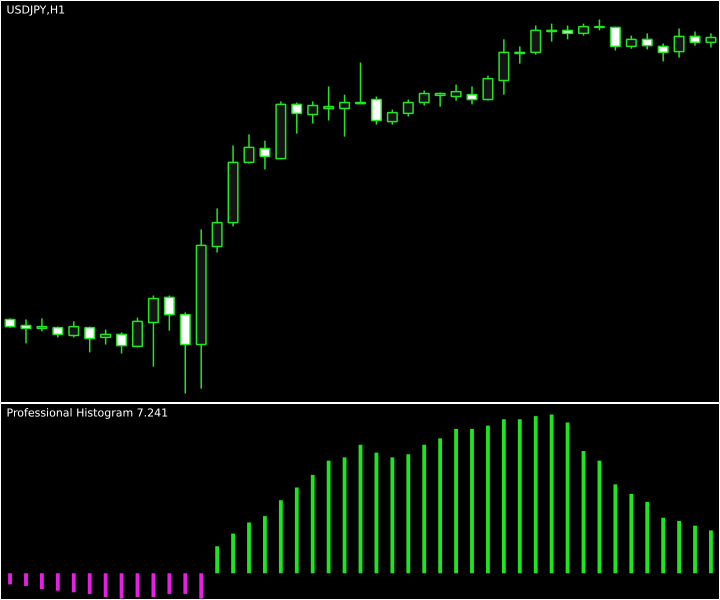 This screenshot has width=720, height=600. I want to click on chart-title: Professional Histogram 7.241, so click(87, 413).